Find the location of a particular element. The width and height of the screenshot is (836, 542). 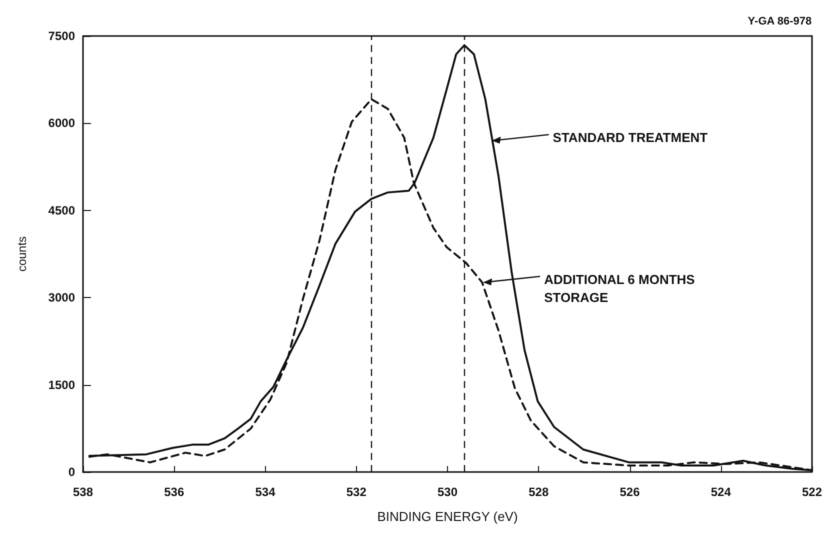

x-tick-label: 526 is located at coordinates (630, 492).